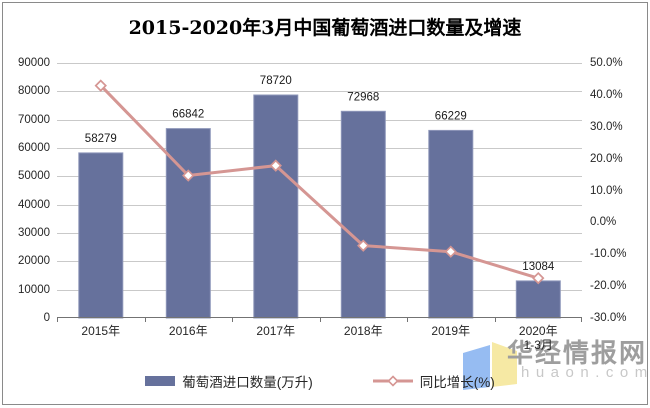 The image size is (650, 408). Describe the element at coordinates (538, 267) in the screenshot. I see `bar-value-label: 13084` at that location.